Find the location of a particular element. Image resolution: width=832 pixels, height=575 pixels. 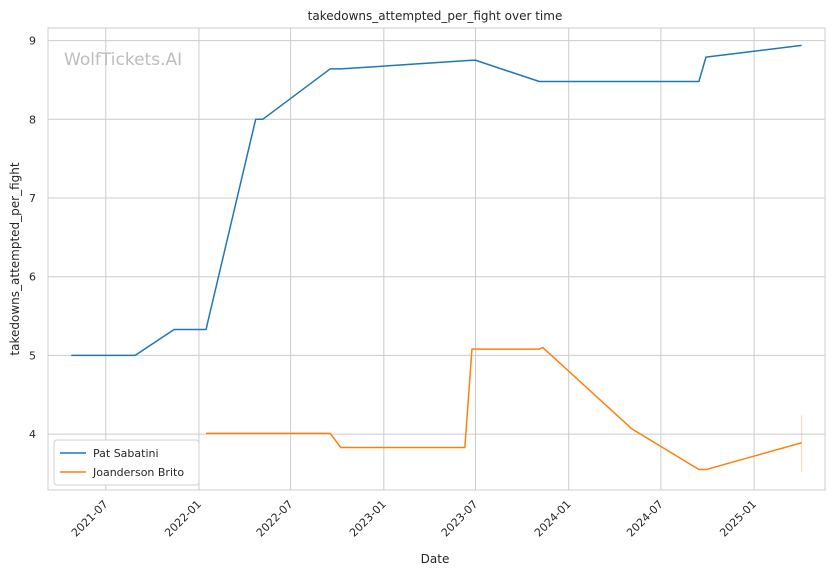

legend: Pat Sabatini Joanderson Brito is located at coordinates (126, 462).